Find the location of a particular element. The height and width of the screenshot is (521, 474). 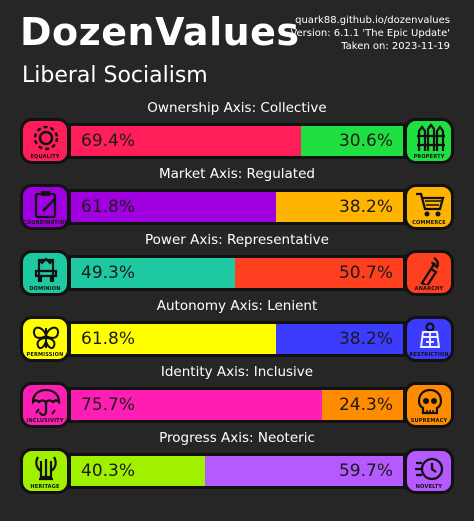

butterfly-icon: PERMISSION is located at coordinates (45, 339).